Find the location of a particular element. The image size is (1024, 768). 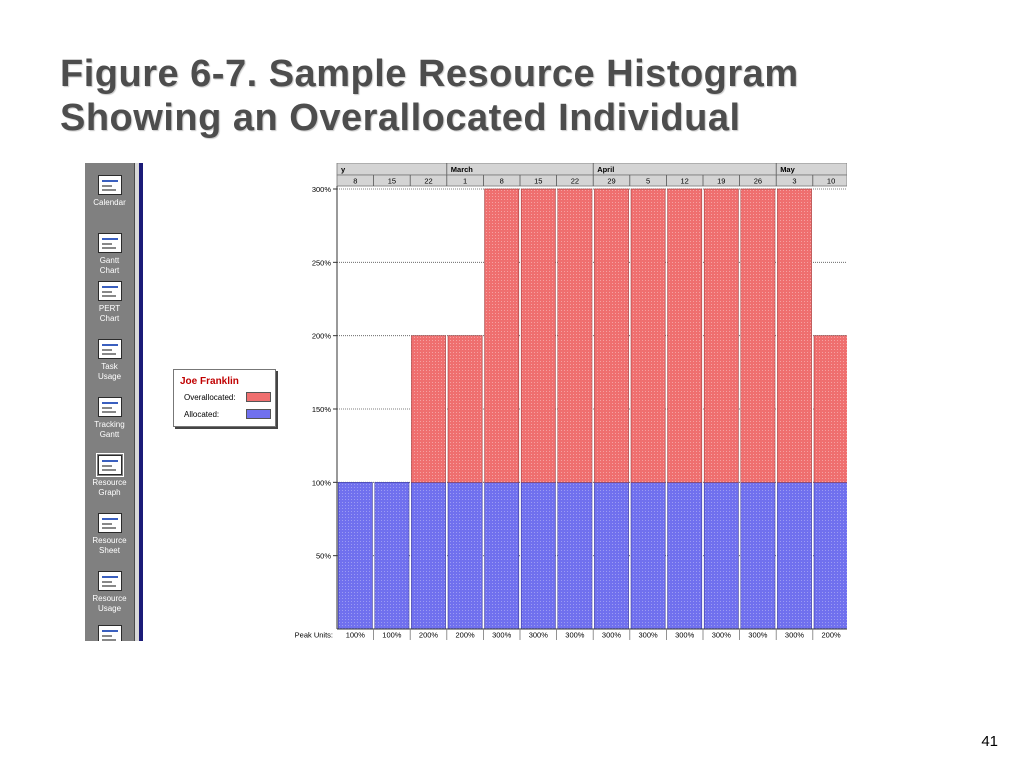

month-label: March is located at coordinates (462, 169).